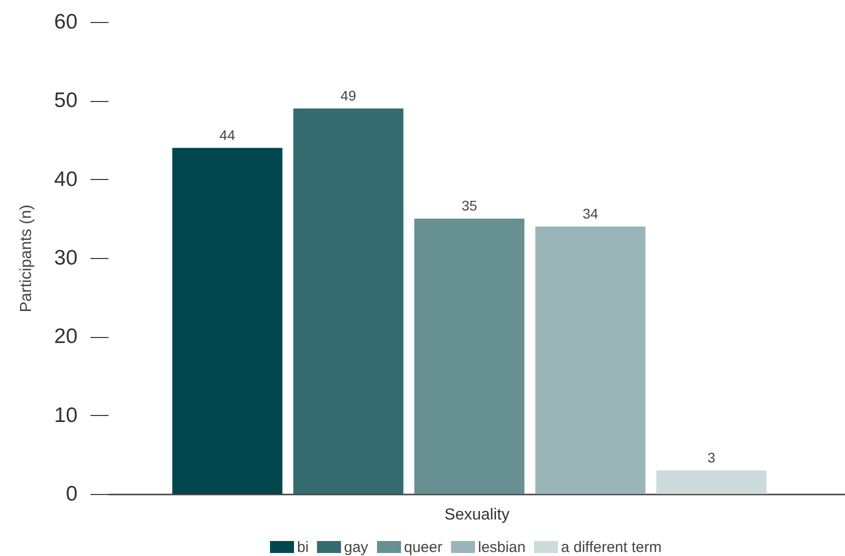 This screenshot has width=845, height=556. I want to click on y-tick-label: 40, so click(66, 179).